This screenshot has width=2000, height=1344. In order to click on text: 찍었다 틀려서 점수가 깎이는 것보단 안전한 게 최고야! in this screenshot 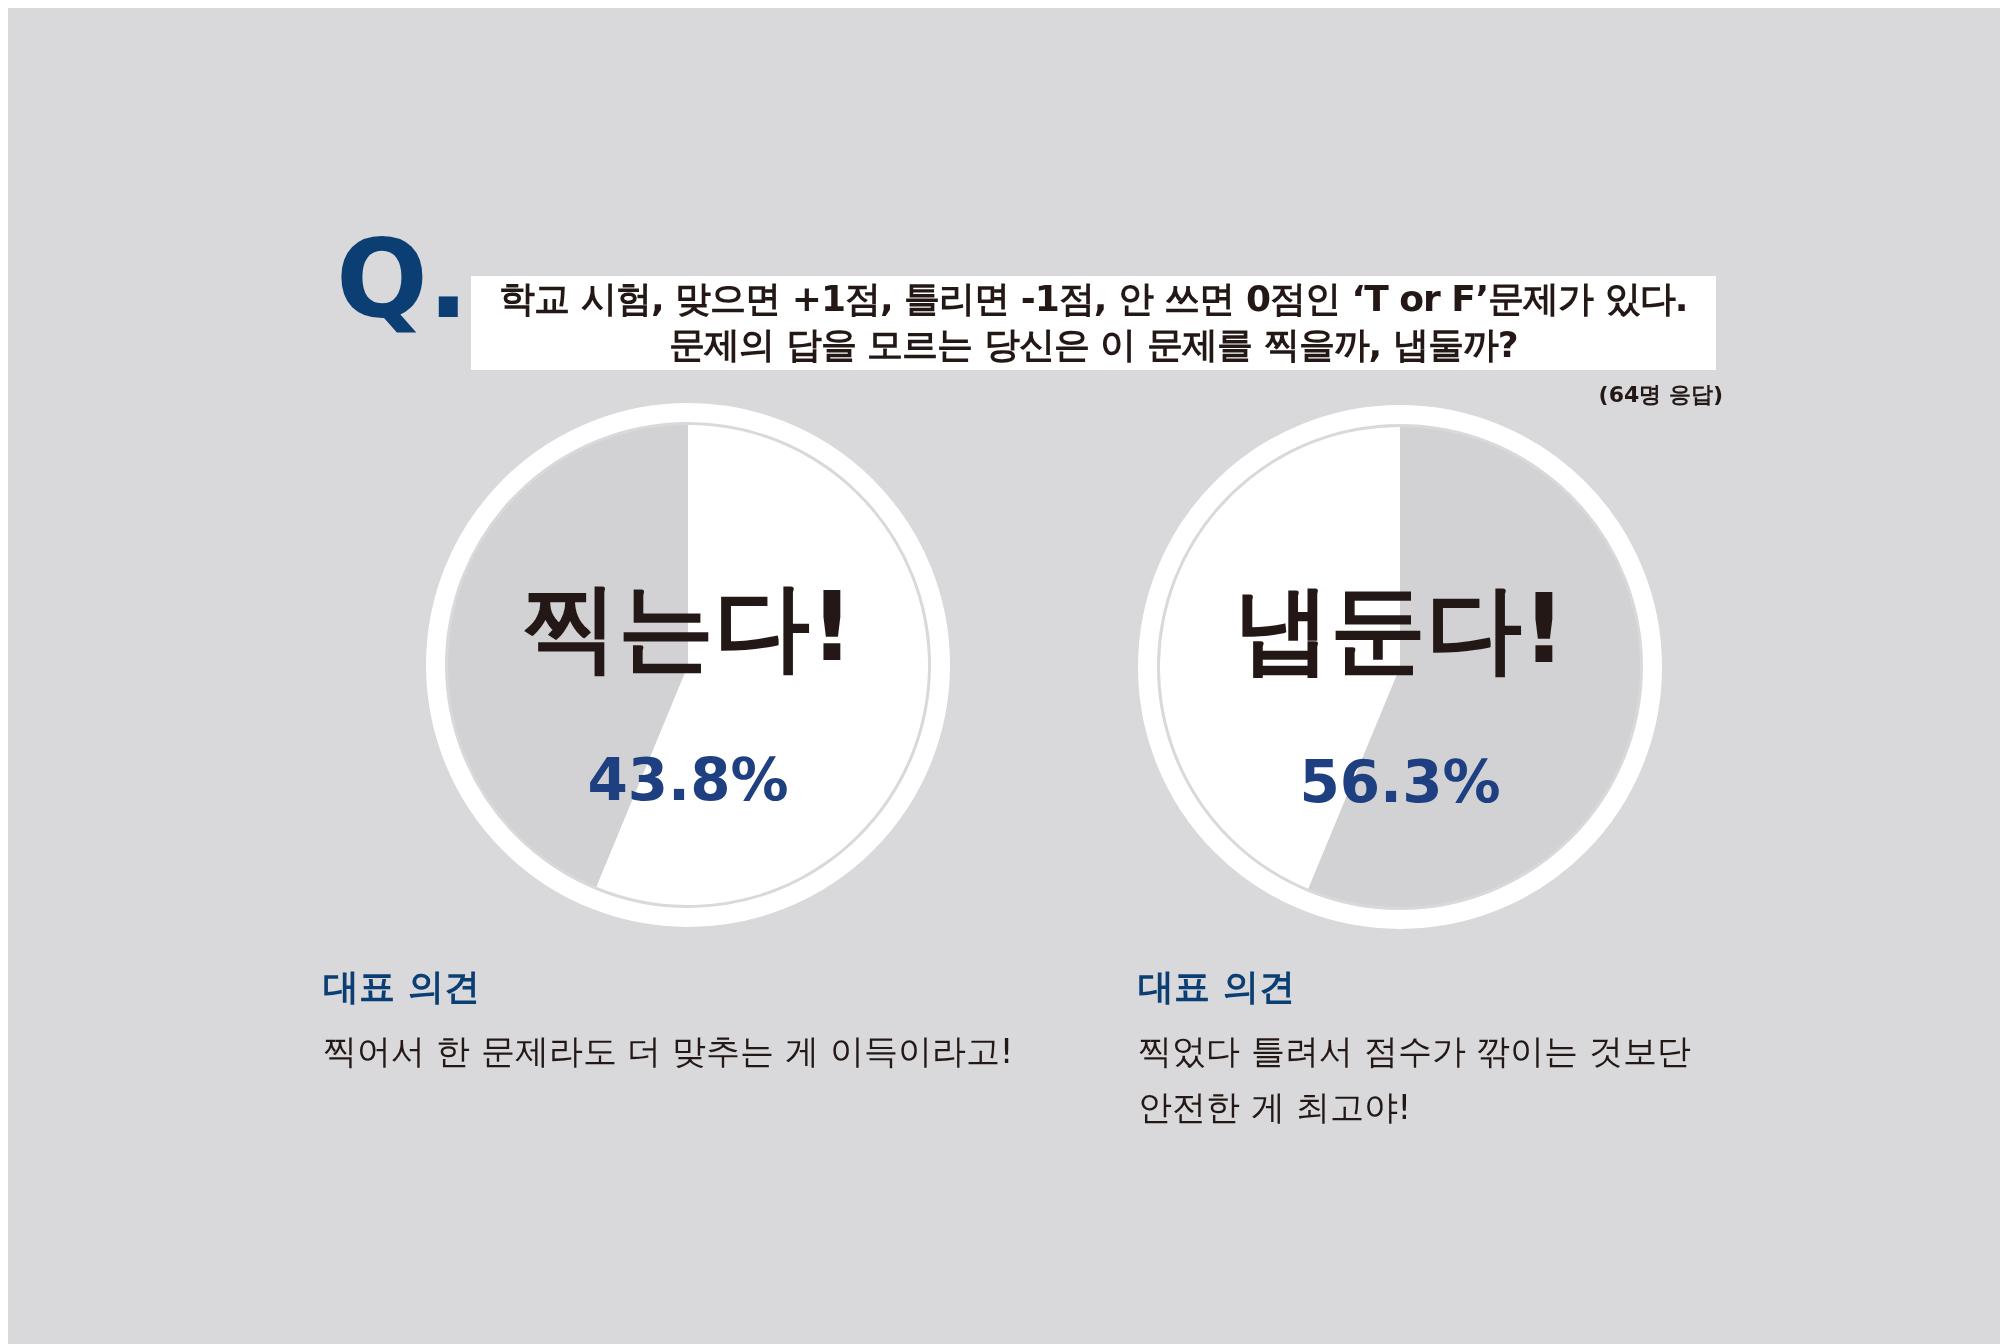, I will do `click(1415, 1079)`.